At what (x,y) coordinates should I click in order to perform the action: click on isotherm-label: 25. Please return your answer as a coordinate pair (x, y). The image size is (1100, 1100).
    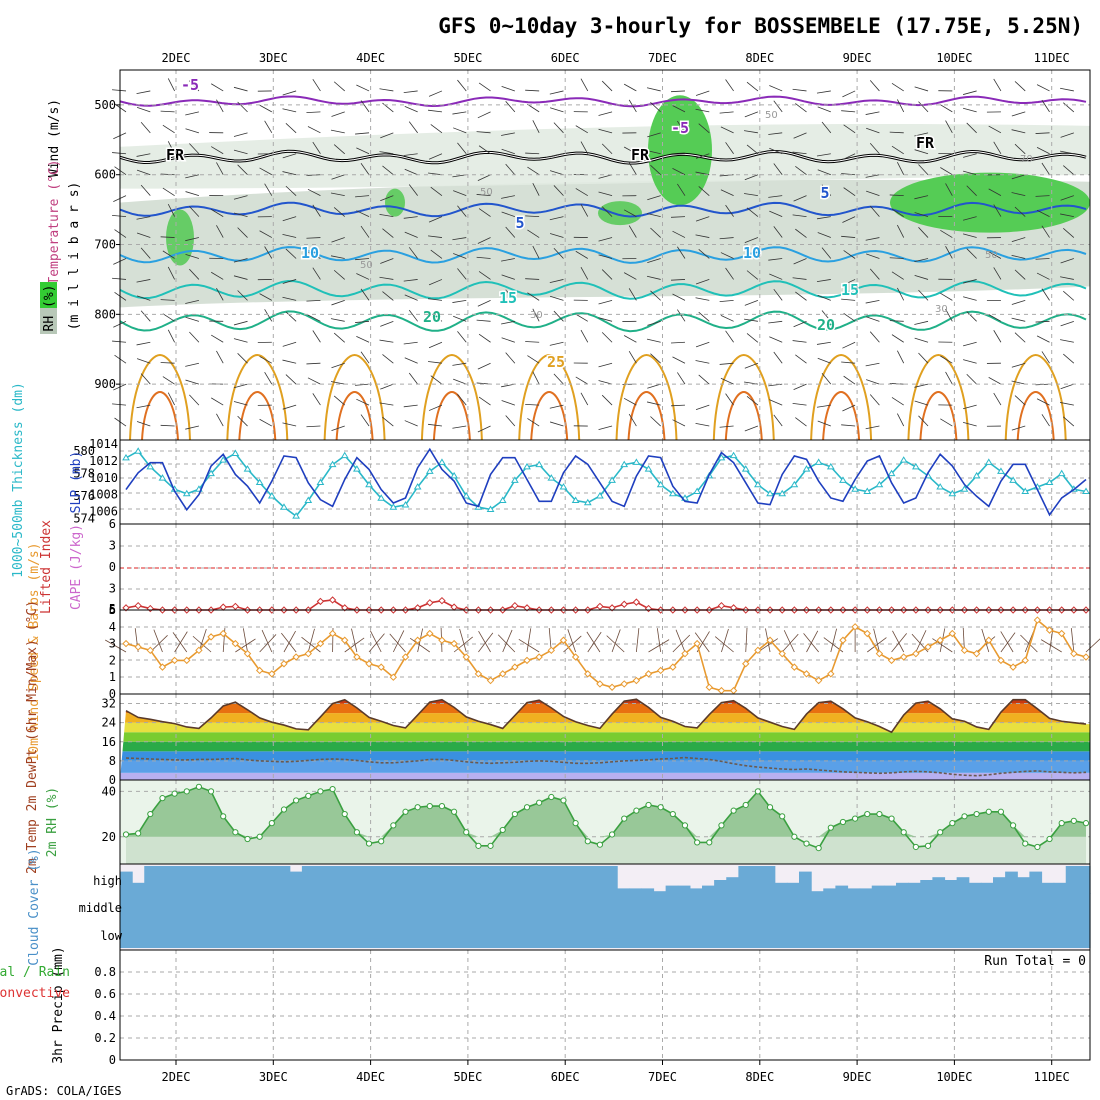
    Looking at the image, I should click on (556, 362).